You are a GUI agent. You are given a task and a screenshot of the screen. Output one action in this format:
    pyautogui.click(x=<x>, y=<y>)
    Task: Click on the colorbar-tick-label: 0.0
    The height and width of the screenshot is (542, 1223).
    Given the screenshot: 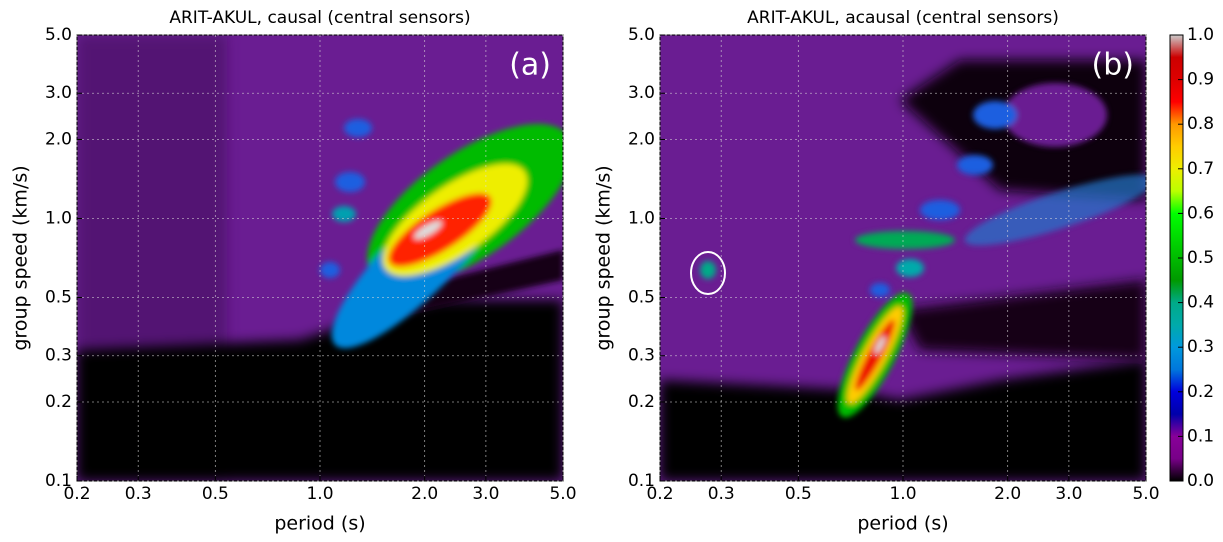 What is the action you would take?
    pyautogui.click(x=1200, y=481)
    